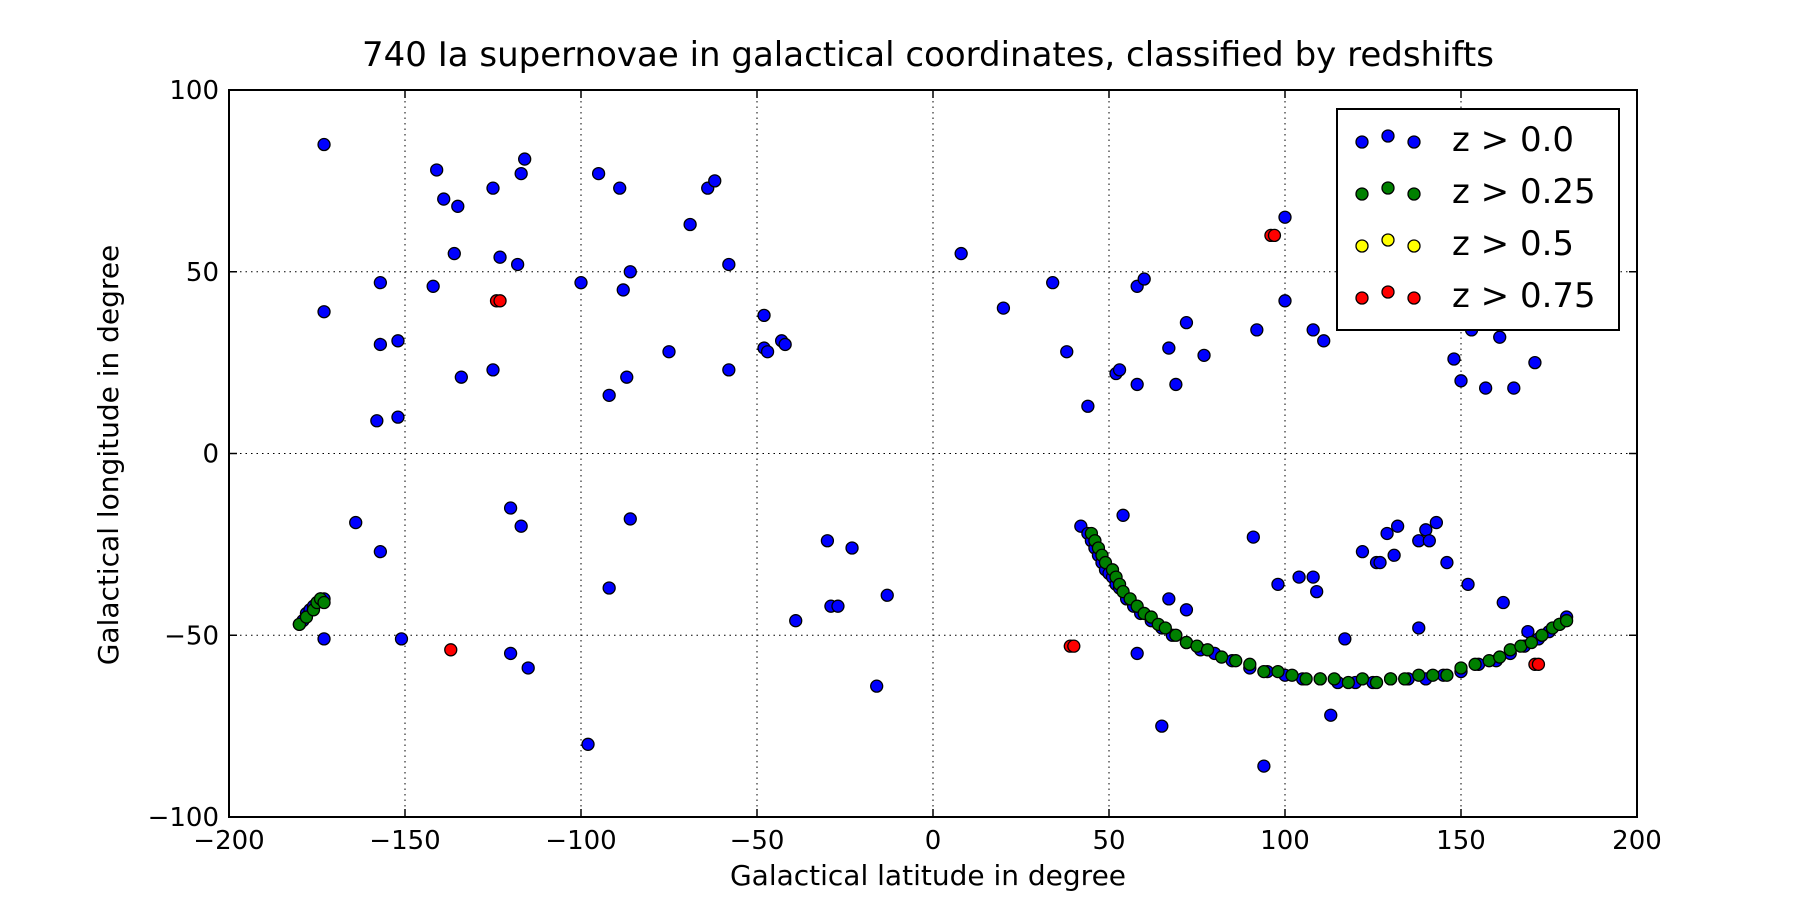 This screenshot has width=1800, height=900. I want to click on x-axis-label: Galactical latitude in degree, so click(928, 875).